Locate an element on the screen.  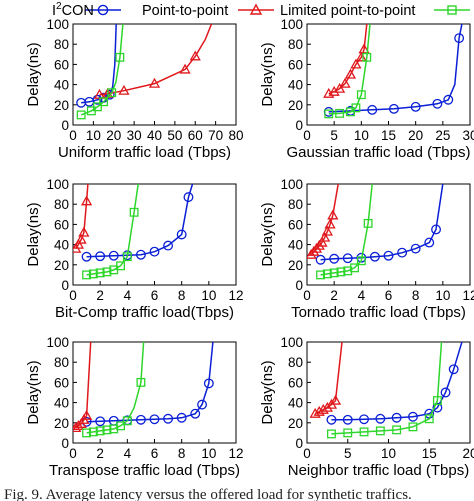
x-tick-label: 70 is located at coordinates (215, 135).